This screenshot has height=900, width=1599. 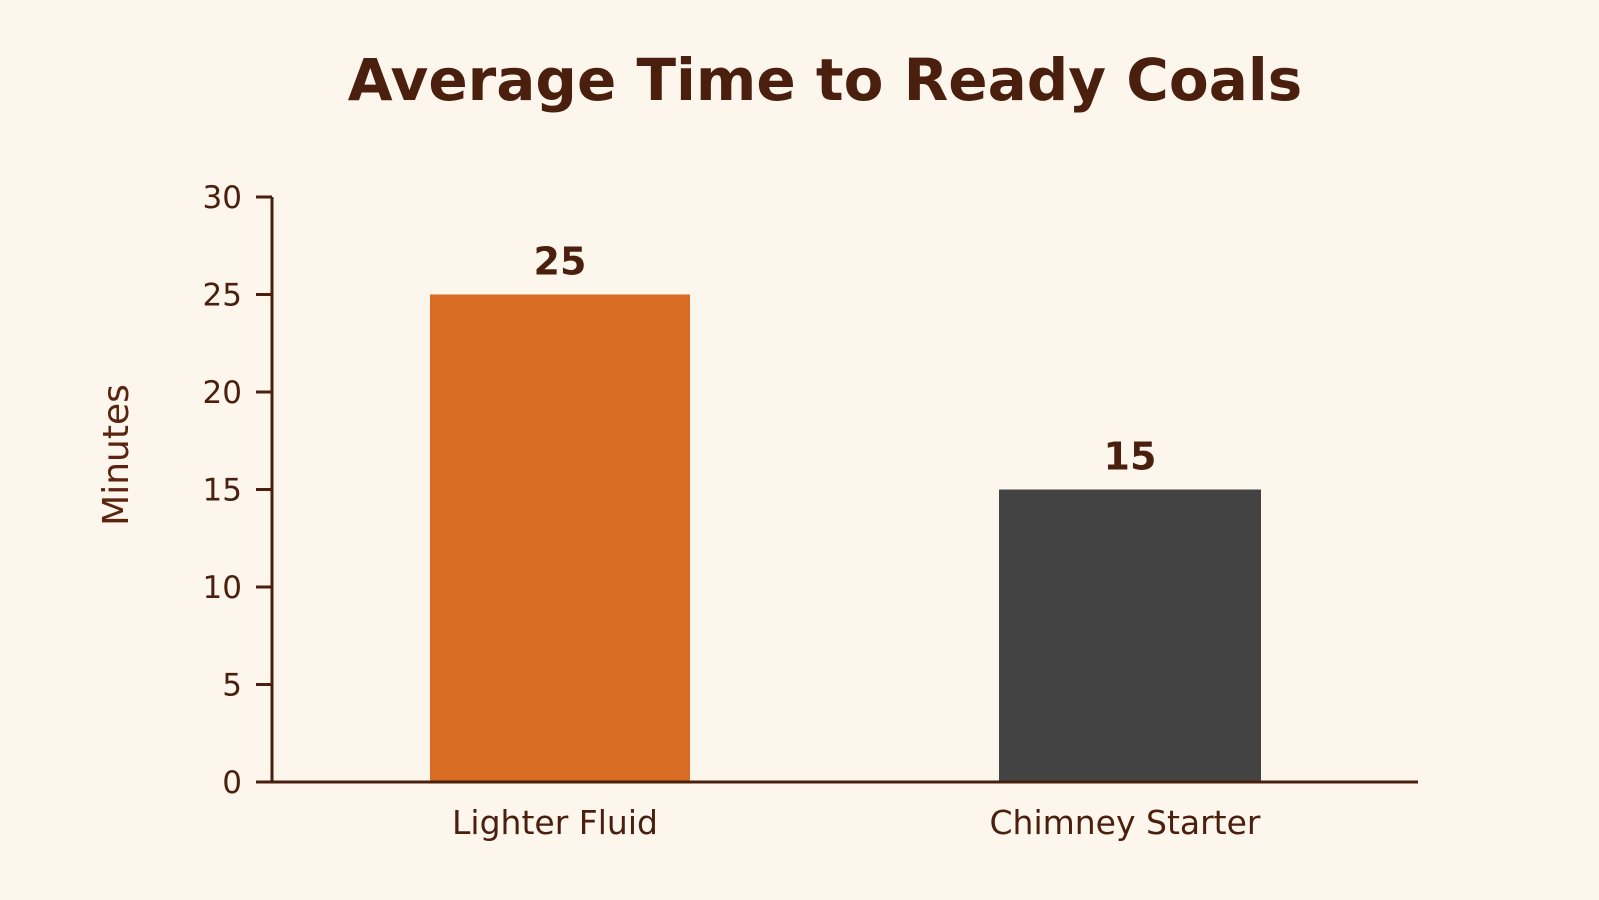 I want to click on y-tick-label-20: 20, so click(x=222, y=393).